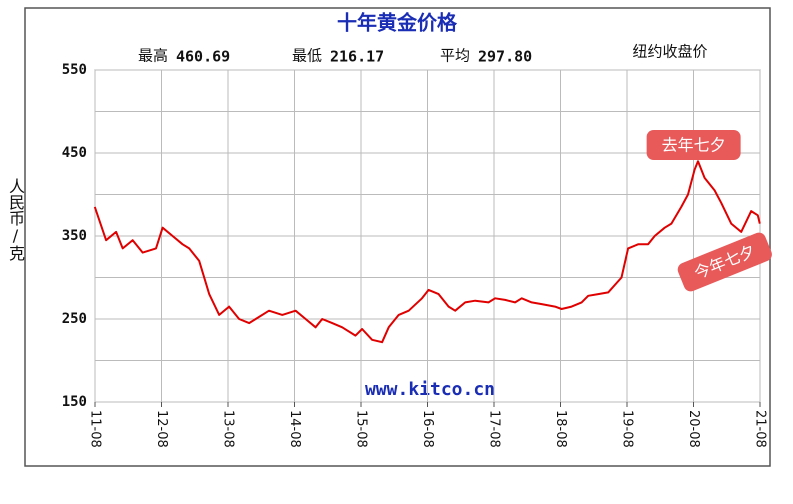 The image size is (793, 504). I want to click on x-tick-label: 15-08, so click(361, 429).